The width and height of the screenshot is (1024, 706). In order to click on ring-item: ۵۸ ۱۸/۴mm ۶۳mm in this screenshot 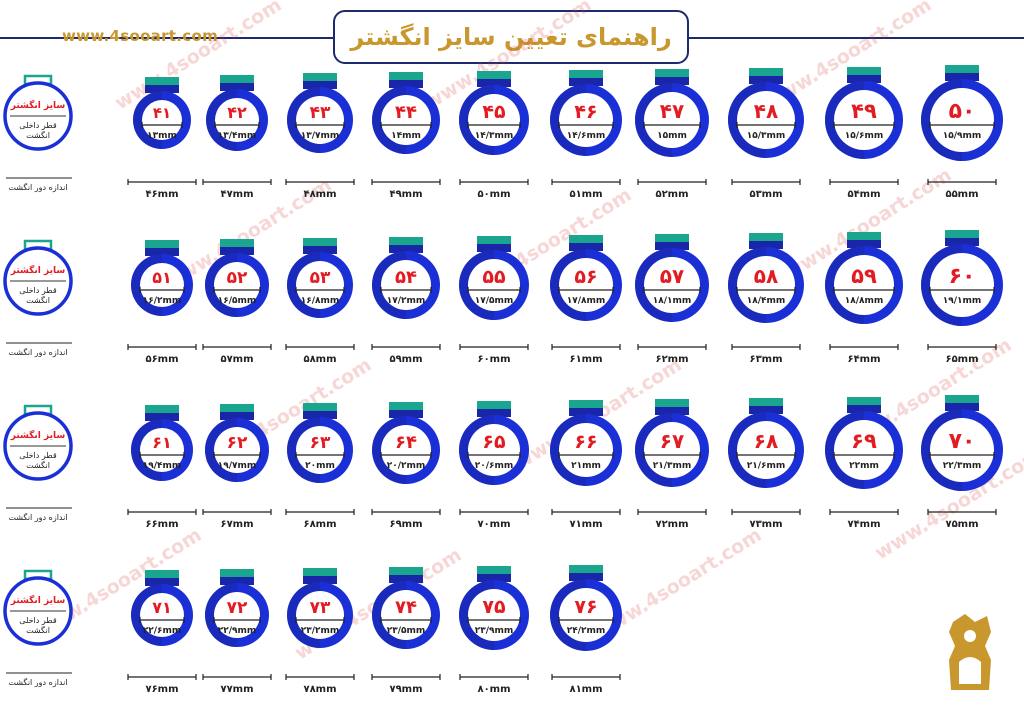, I will do `click(766, 299)`.